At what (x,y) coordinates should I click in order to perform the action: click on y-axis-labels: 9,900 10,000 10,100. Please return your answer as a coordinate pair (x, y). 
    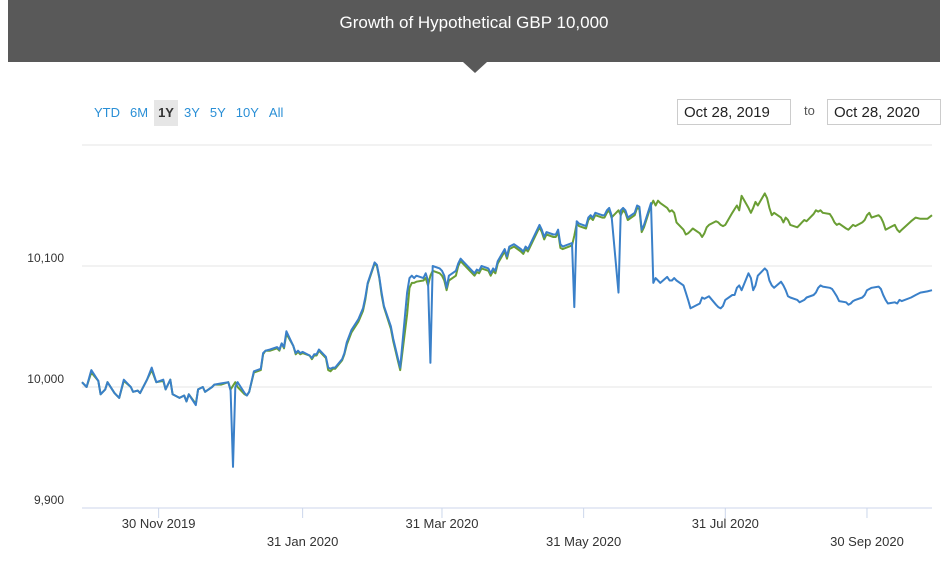
    Looking at the image, I should click on (45, 379).